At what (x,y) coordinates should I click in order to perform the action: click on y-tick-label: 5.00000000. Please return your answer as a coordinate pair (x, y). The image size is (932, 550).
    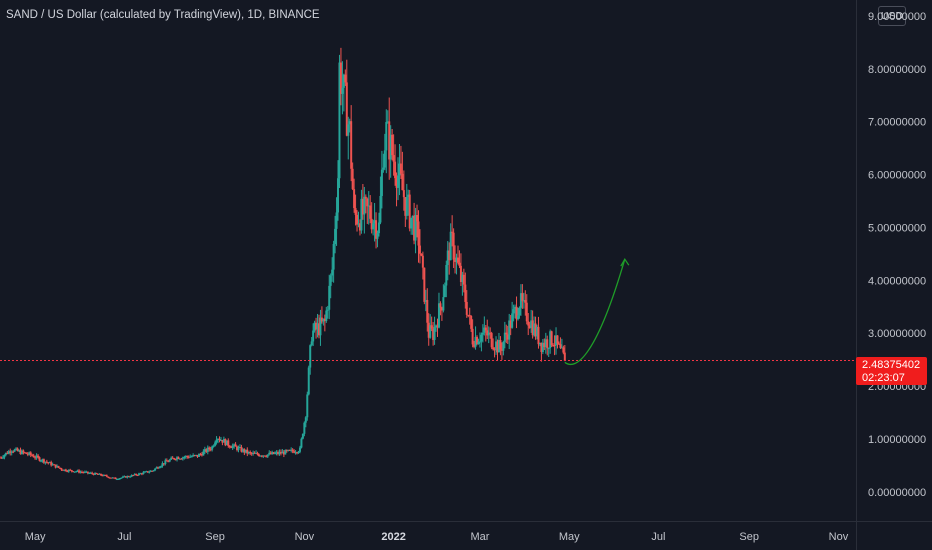
    Looking at the image, I should click on (897, 228).